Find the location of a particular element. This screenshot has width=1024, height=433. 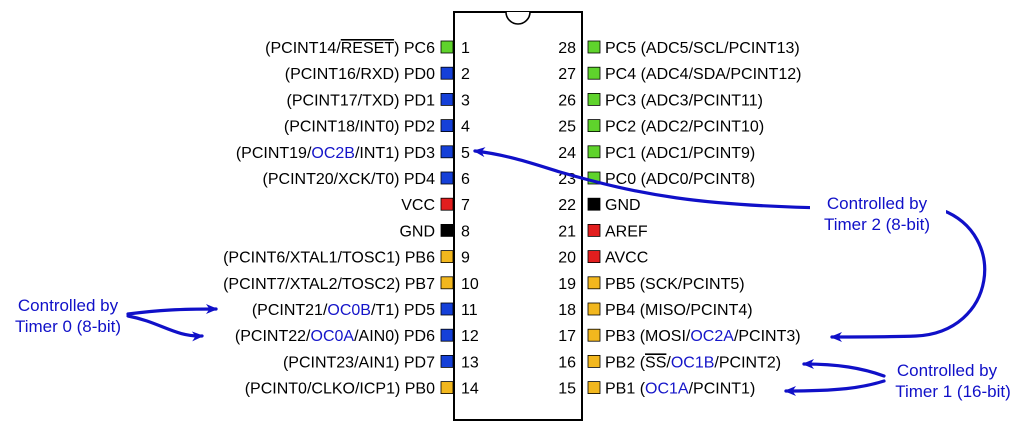

pin-19-pad is located at coordinates (594, 283).